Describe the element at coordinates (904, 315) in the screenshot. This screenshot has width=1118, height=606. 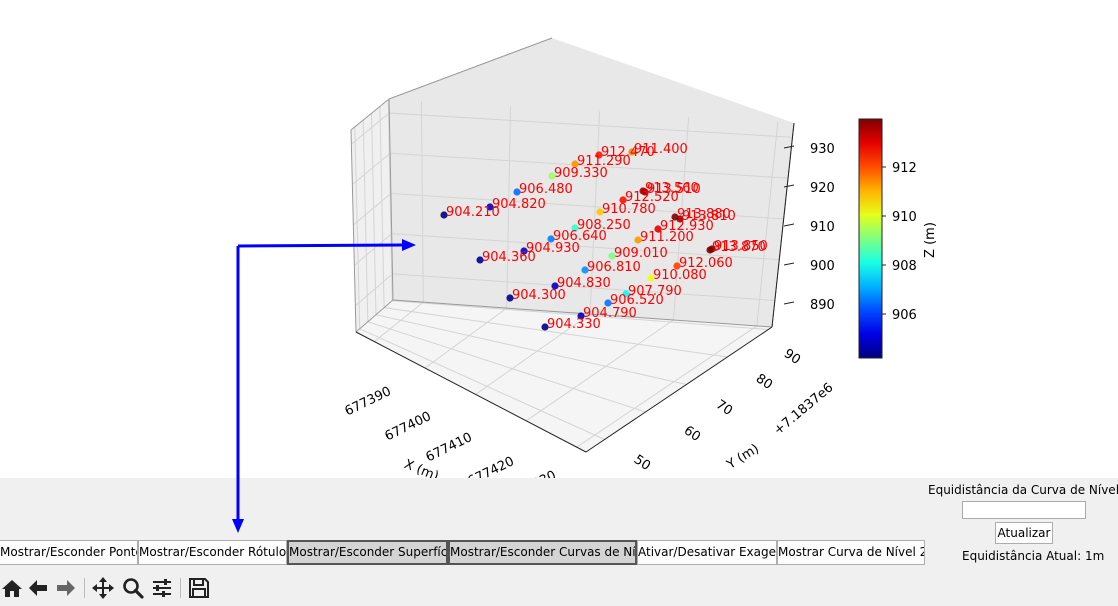
I see `colorbar-tick-label: 906` at that location.